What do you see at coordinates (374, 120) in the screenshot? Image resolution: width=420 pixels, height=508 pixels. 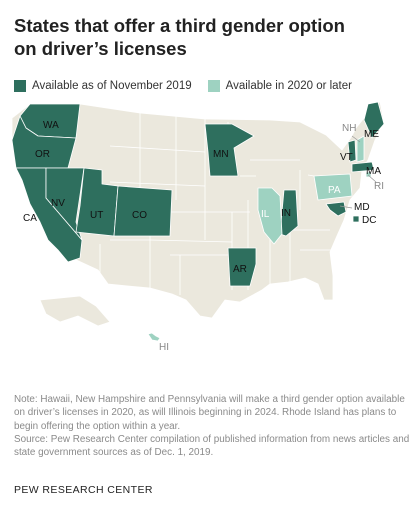 I see `state-me` at bounding box center [374, 120].